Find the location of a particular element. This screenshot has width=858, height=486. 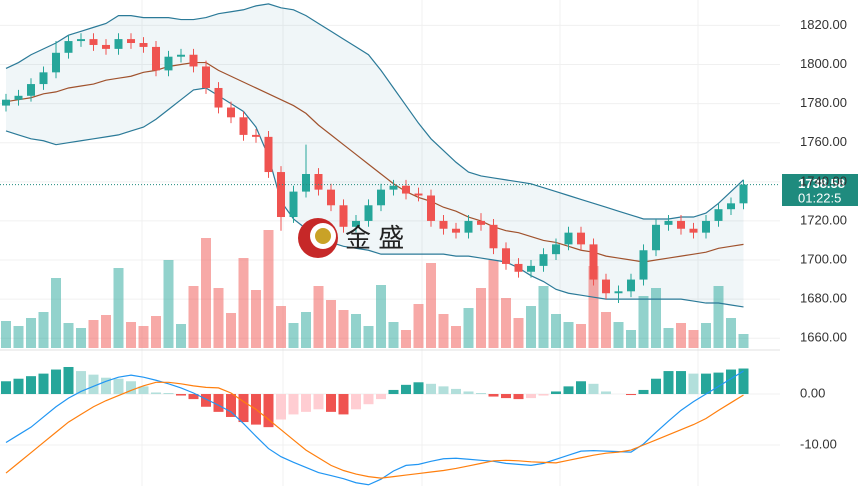

last-price-label: 1738.58 is located at coordinates (821, 183).